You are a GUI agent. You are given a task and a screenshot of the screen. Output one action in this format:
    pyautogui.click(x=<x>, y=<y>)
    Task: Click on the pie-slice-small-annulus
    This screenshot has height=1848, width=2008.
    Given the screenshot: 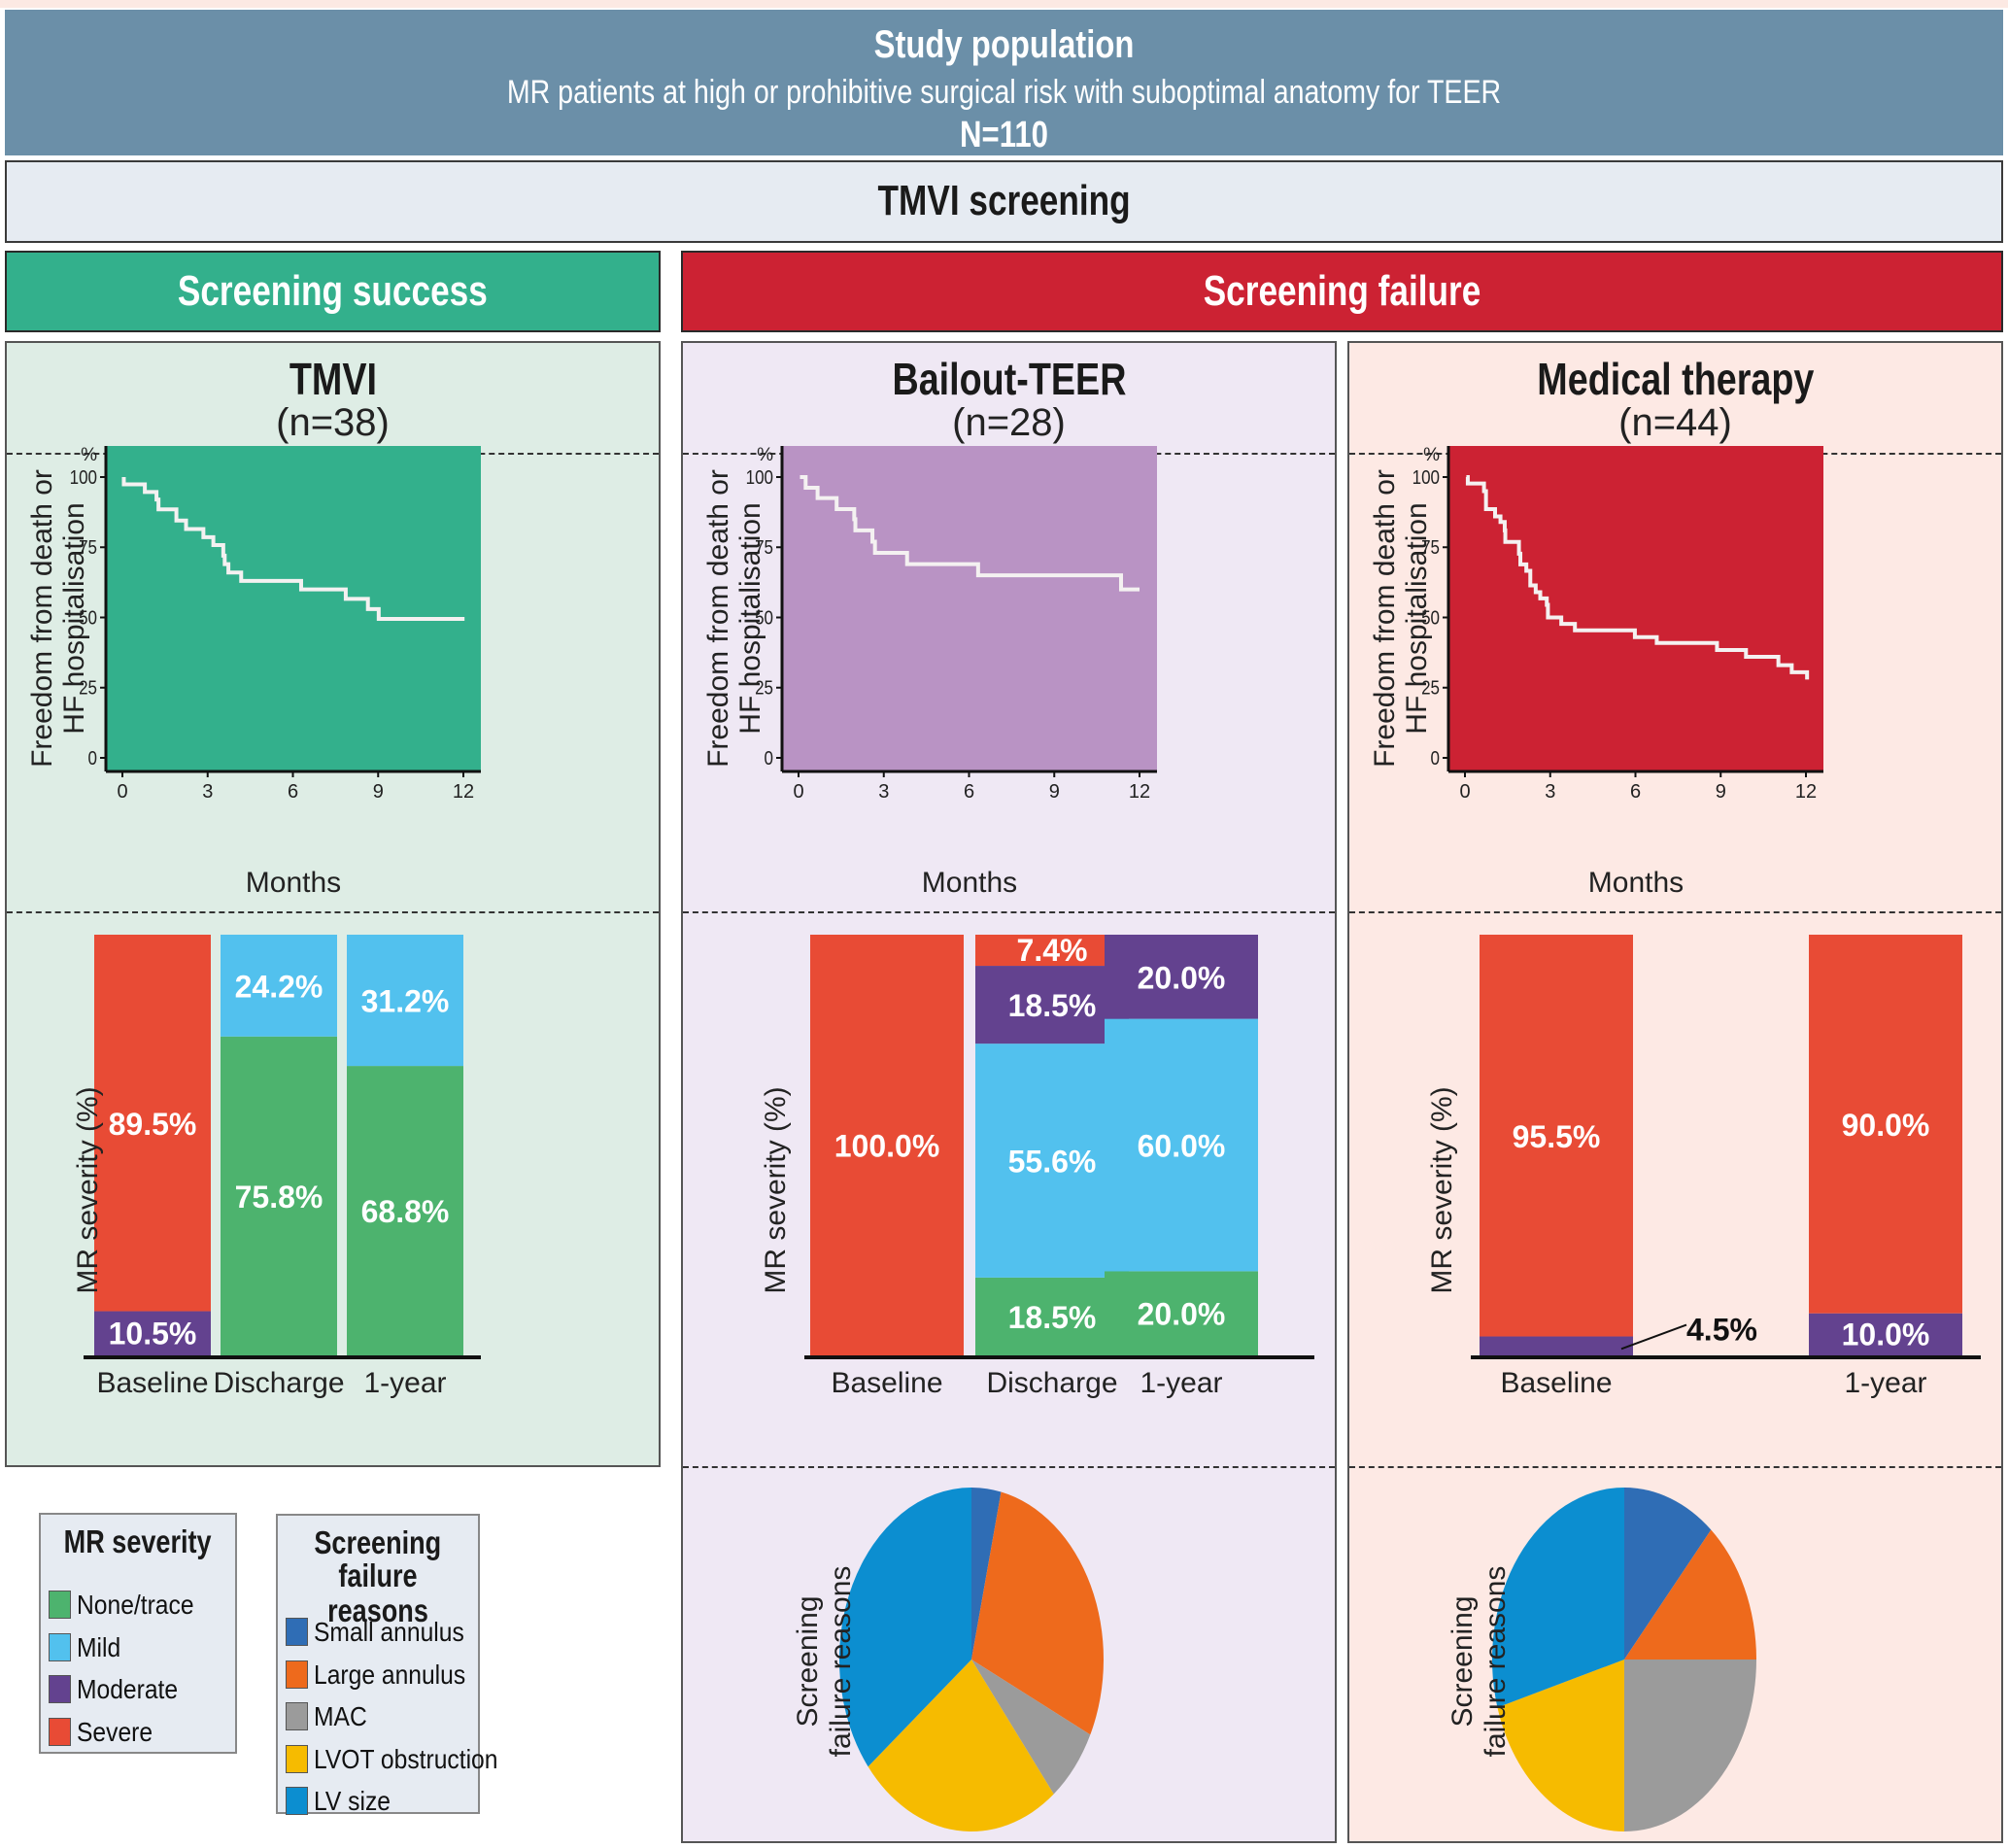 What is the action you would take?
    pyautogui.click(x=987, y=1574)
    